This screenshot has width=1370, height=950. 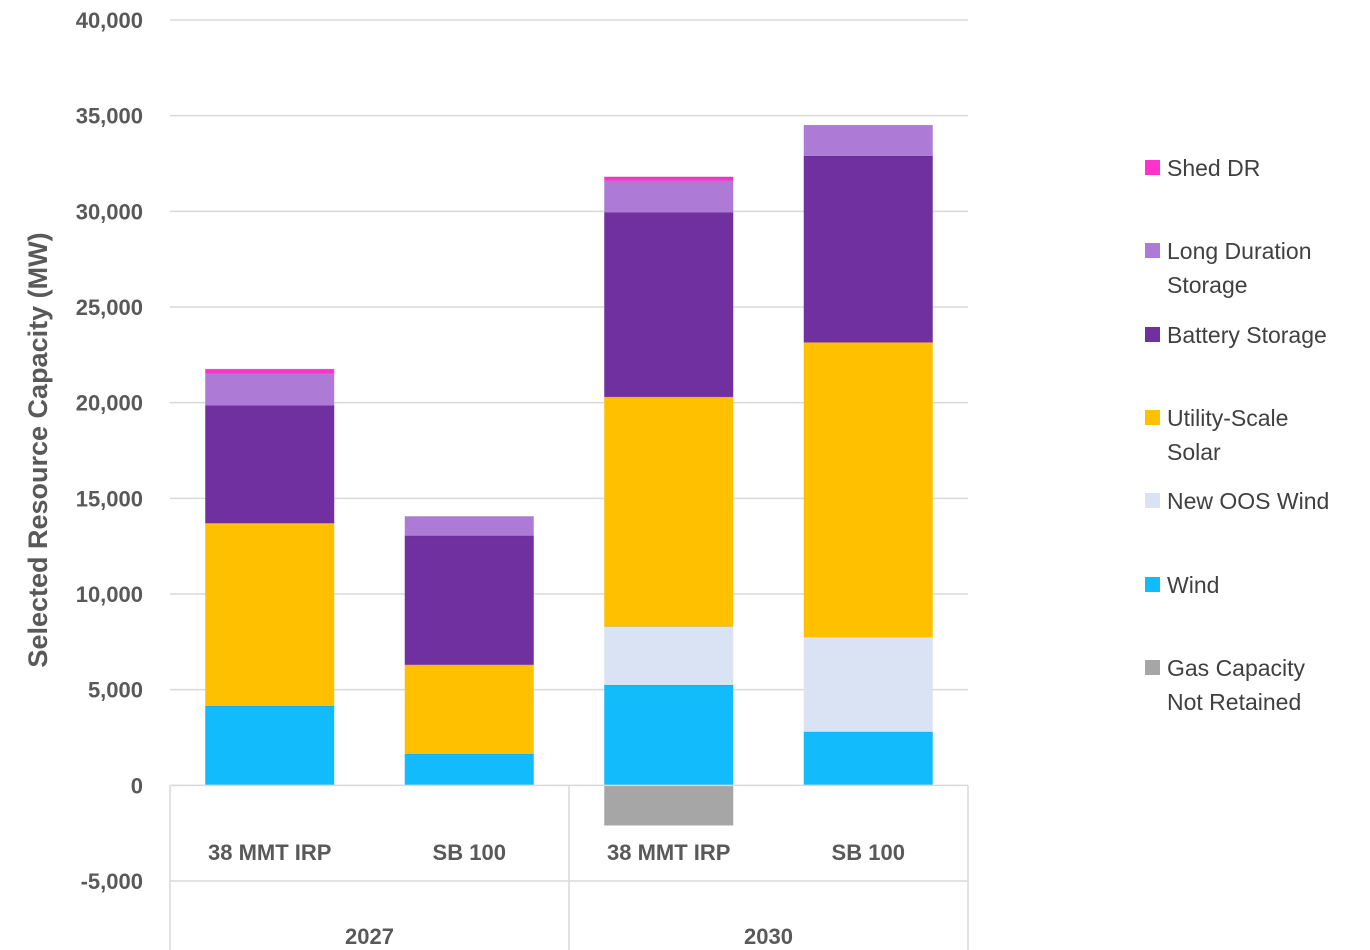 I want to click on y-tick-label: 20,000, so click(x=109, y=403).